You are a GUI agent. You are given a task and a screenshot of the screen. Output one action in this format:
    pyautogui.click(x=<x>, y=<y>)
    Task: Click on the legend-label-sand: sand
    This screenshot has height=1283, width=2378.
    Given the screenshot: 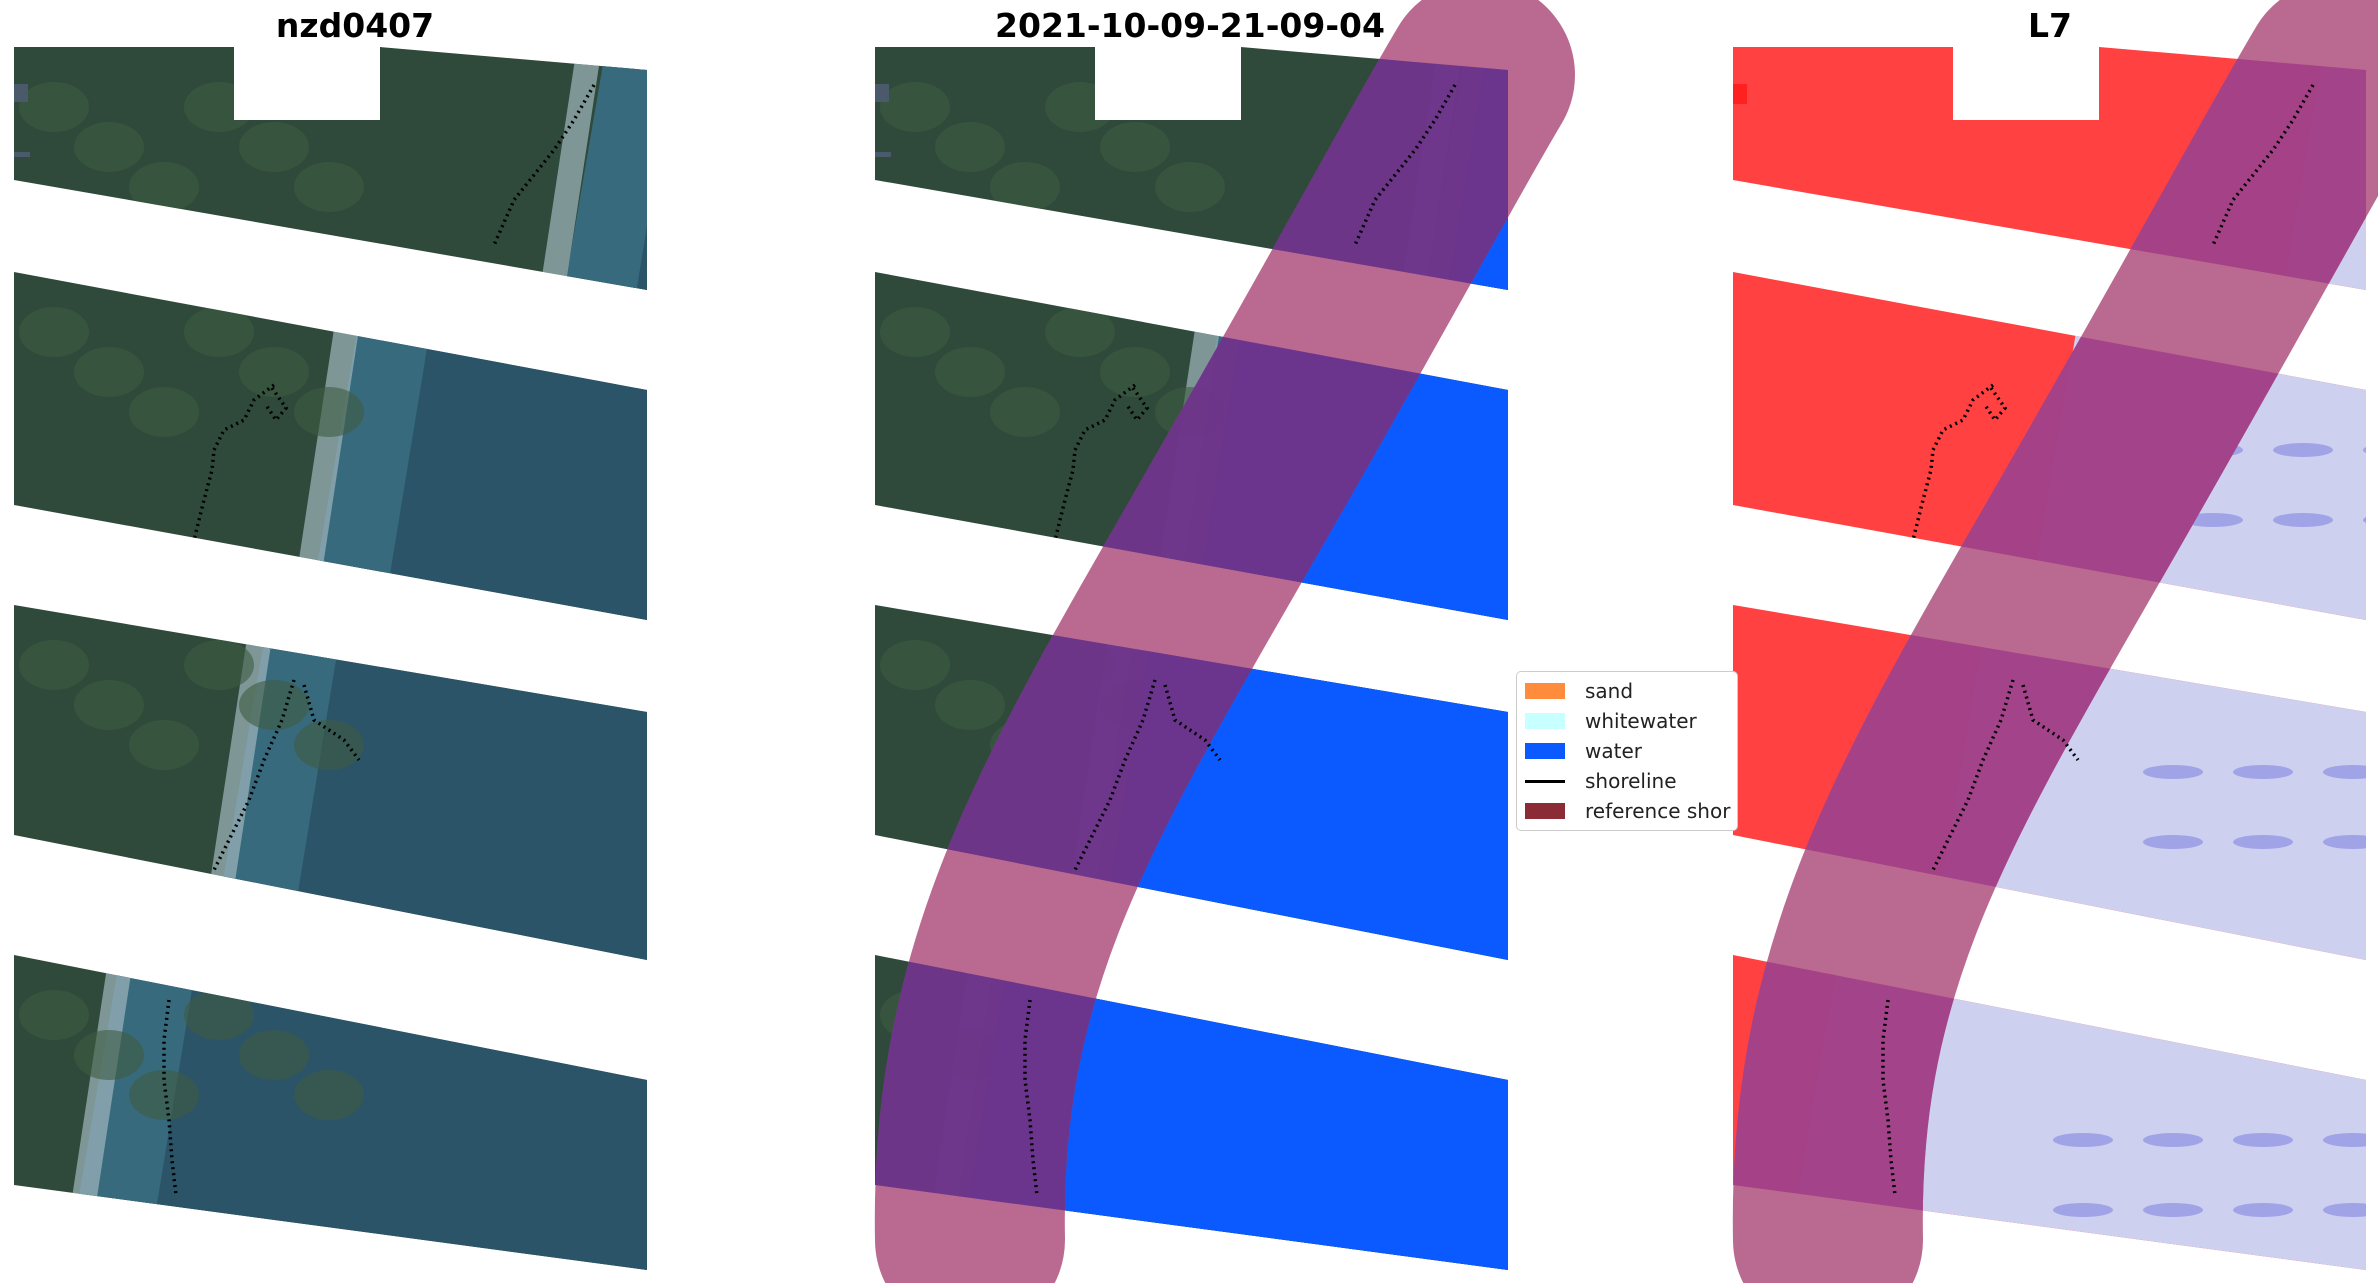 What is the action you would take?
    pyautogui.click(x=1609, y=691)
    